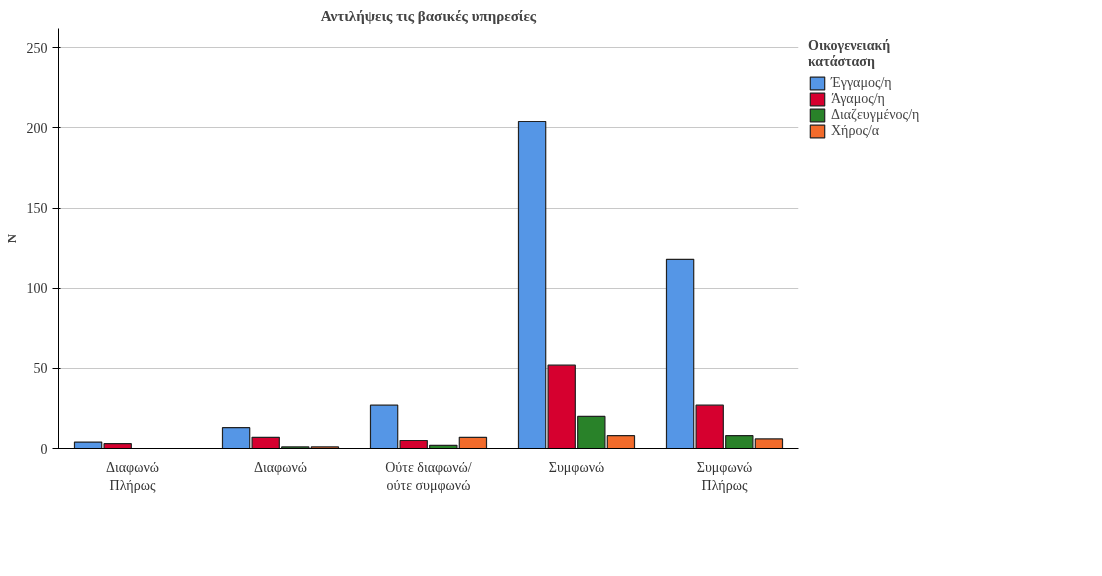  Describe the element at coordinates (37, 209) in the screenshot. I see `y-tick-label: 150` at that location.